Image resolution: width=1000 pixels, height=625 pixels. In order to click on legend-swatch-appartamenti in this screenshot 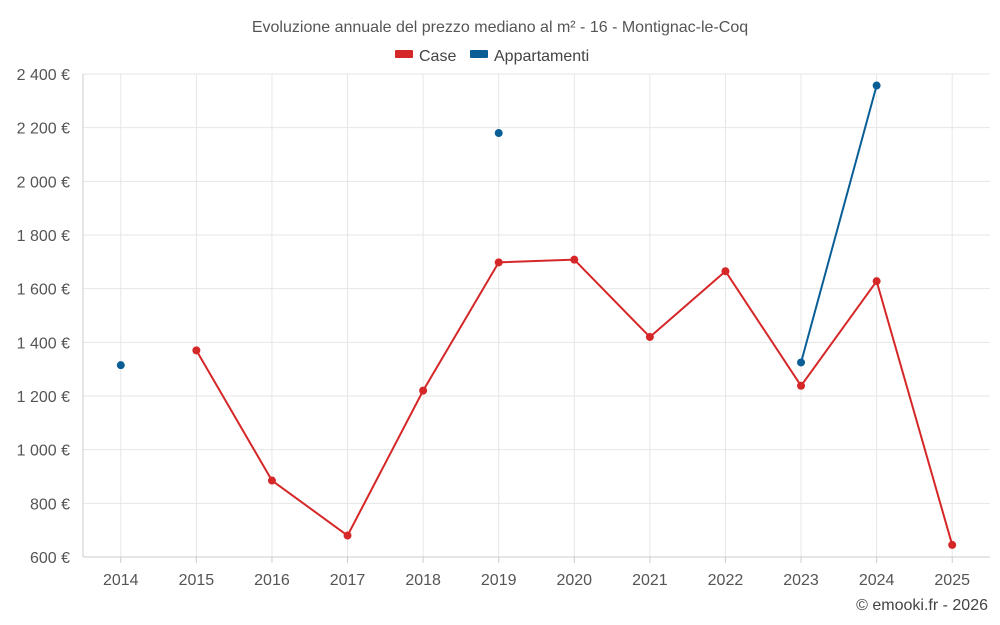, I will do `click(479, 54)`.